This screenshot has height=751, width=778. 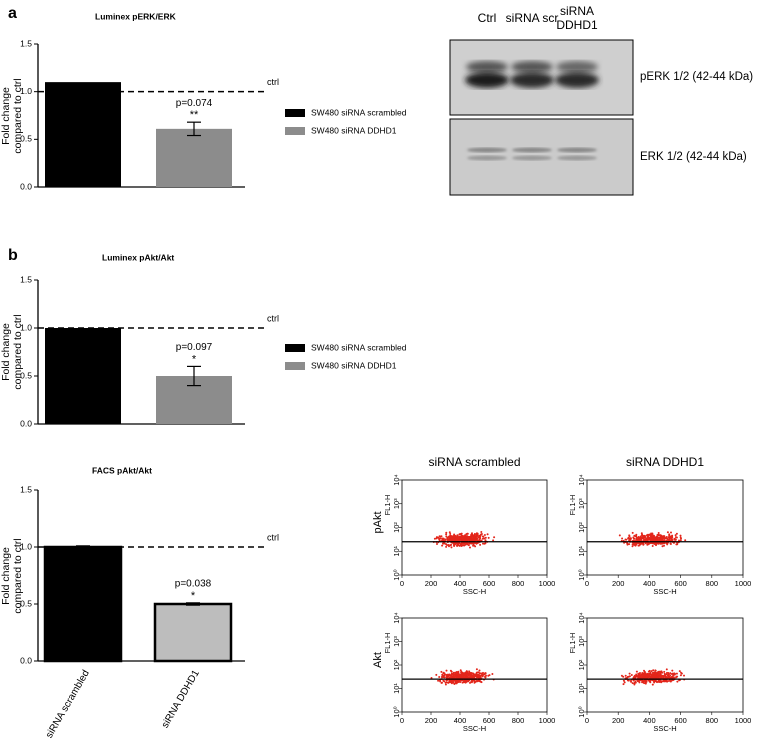 I want to click on legend-label: SW480 siRNA DDHD1, so click(x=354, y=130).